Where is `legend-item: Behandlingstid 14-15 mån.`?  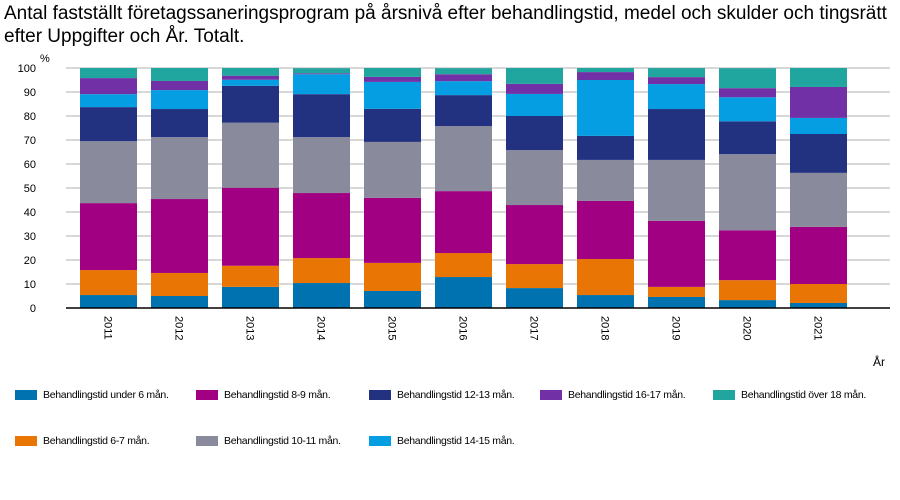
legend-item: Behandlingstid 14-15 mån. is located at coordinates (442, 441).